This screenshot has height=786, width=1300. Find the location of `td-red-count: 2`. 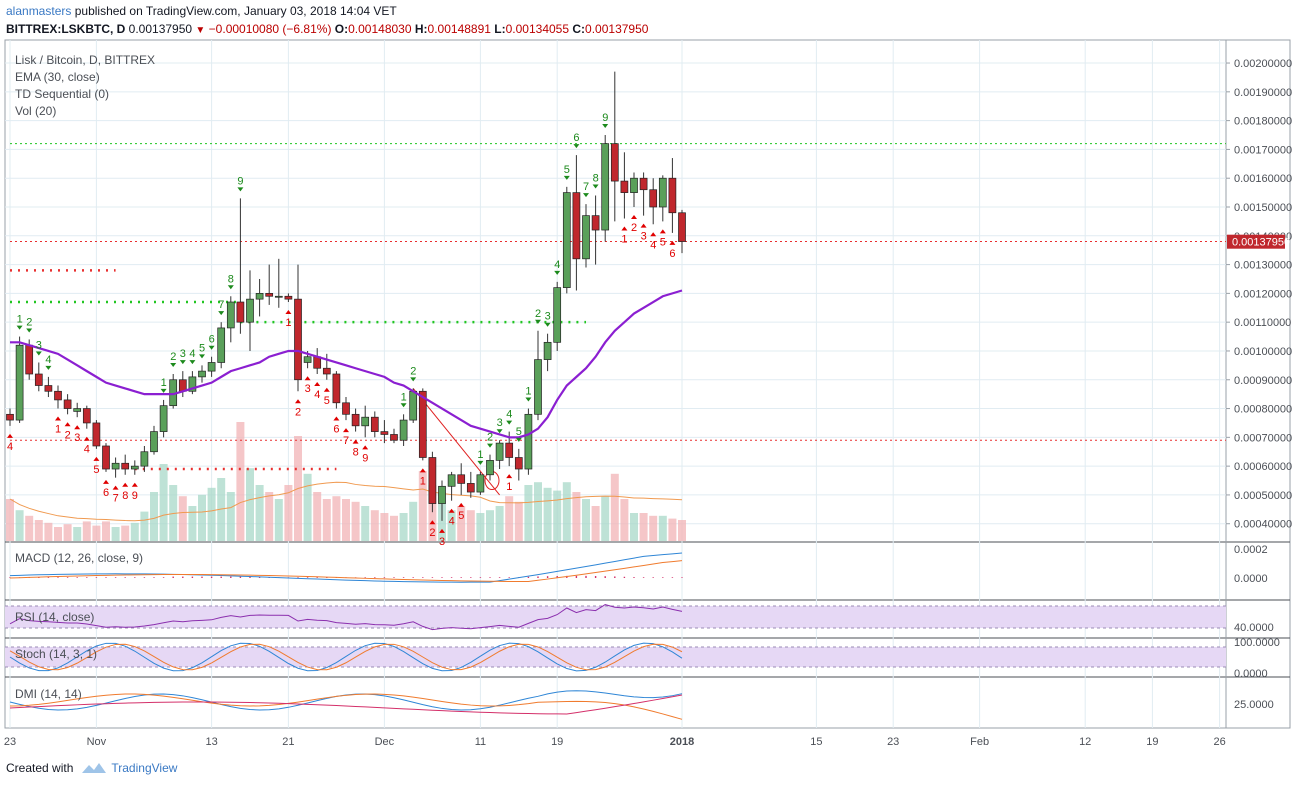

td-red-count: 2 is located at coordinates (298, 412).